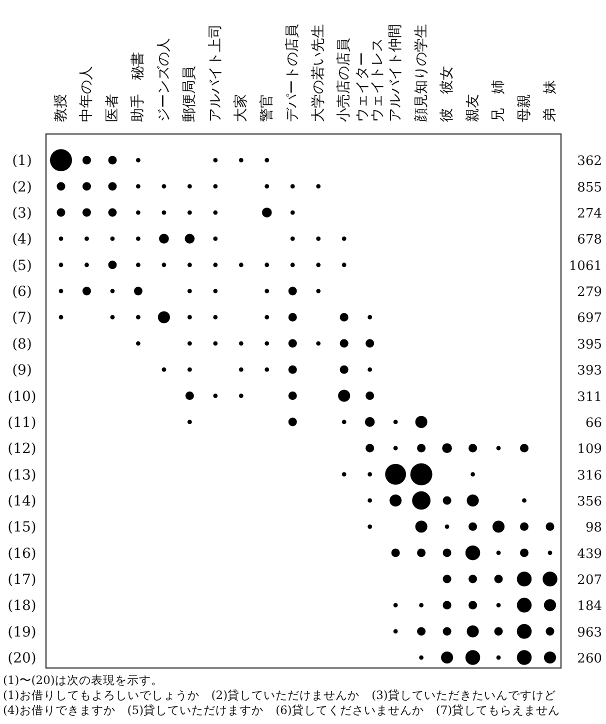 The image size is (606, 724). I want to click on y-tick-label: (3), so click(22, 214).